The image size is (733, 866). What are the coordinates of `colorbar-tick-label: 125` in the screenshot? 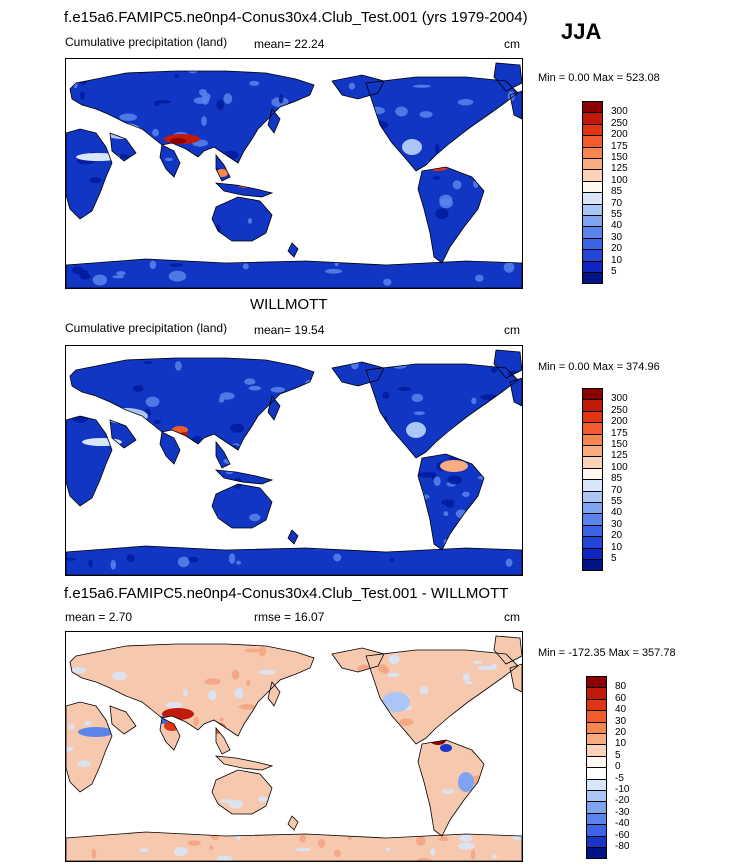 It's located at (619, 456).